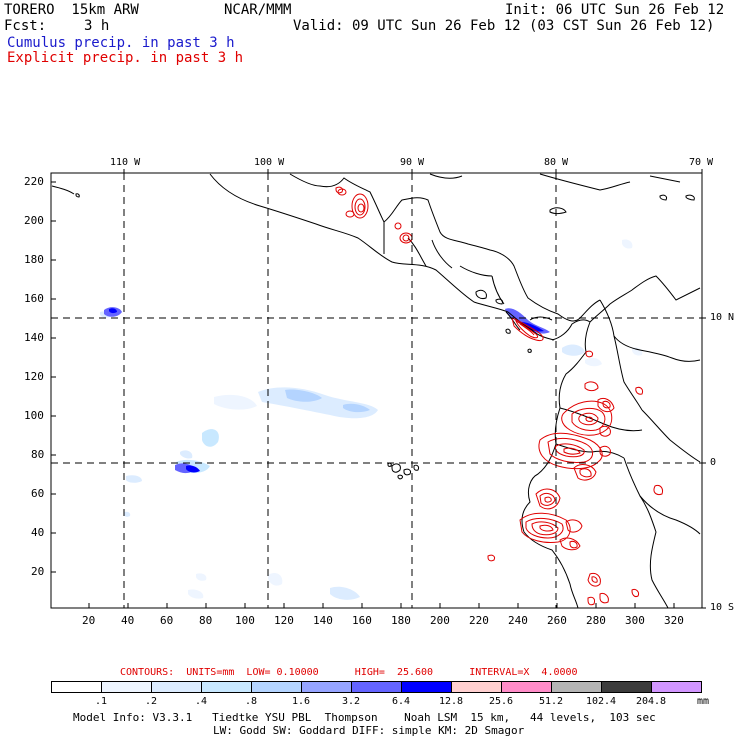 The width and height of the screenshot is (740, 740). What do you see at coordinates (125, 58) in the screenshot?
I see `explicit-title: Explicit precip. in past 3 h` at bounding box center [125, 58].